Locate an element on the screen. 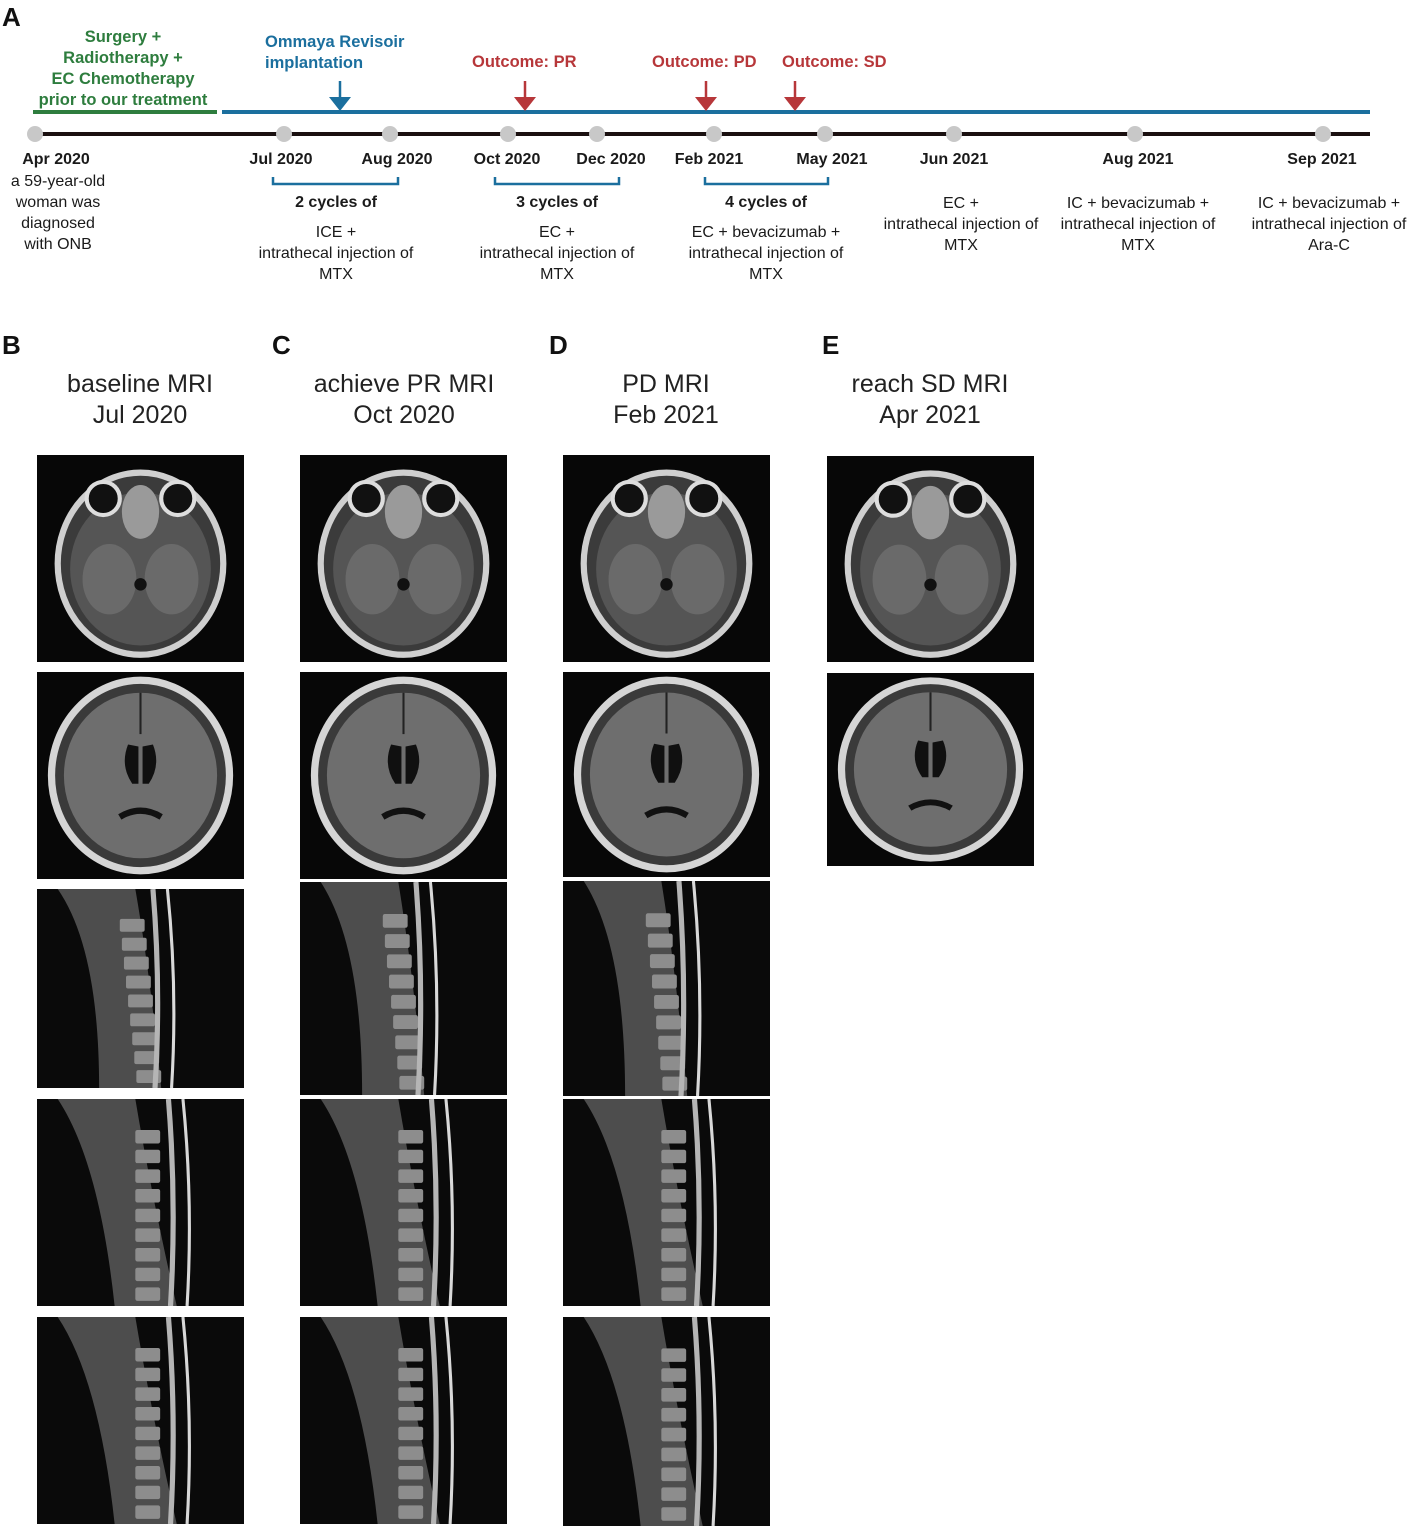  date-label: Sep 2021 is located at coordinates (1322, 159).